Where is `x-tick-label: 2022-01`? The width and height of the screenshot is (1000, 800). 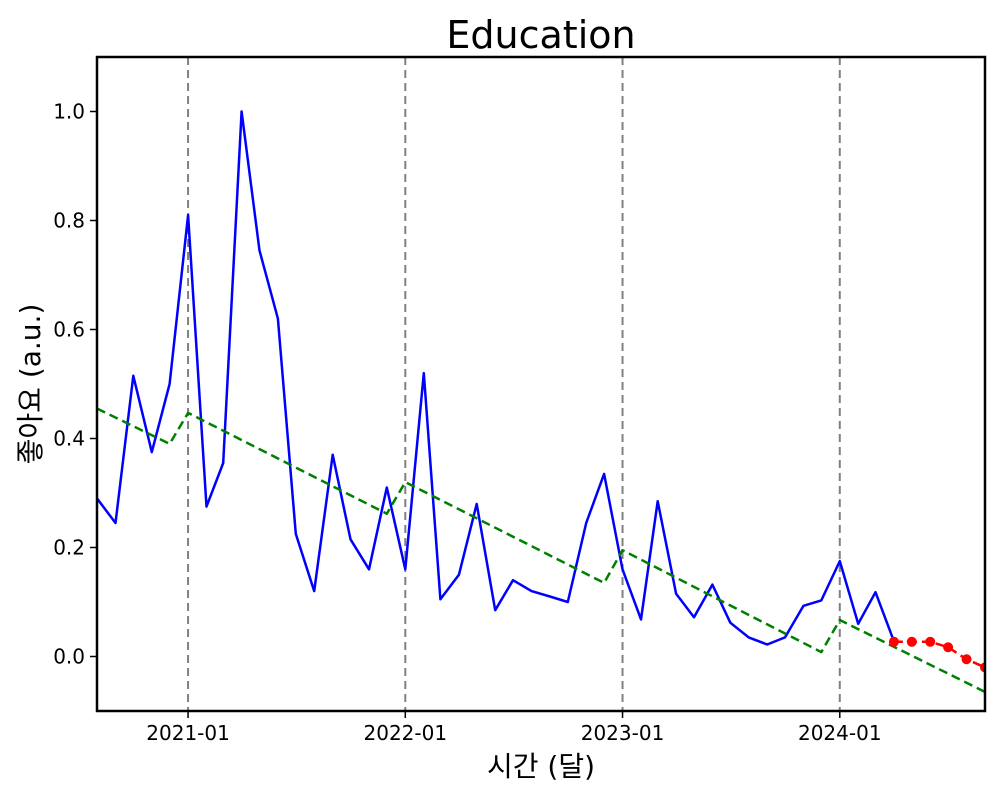 x-tick-label: 2022-01 is located at coordinates (406, 733).